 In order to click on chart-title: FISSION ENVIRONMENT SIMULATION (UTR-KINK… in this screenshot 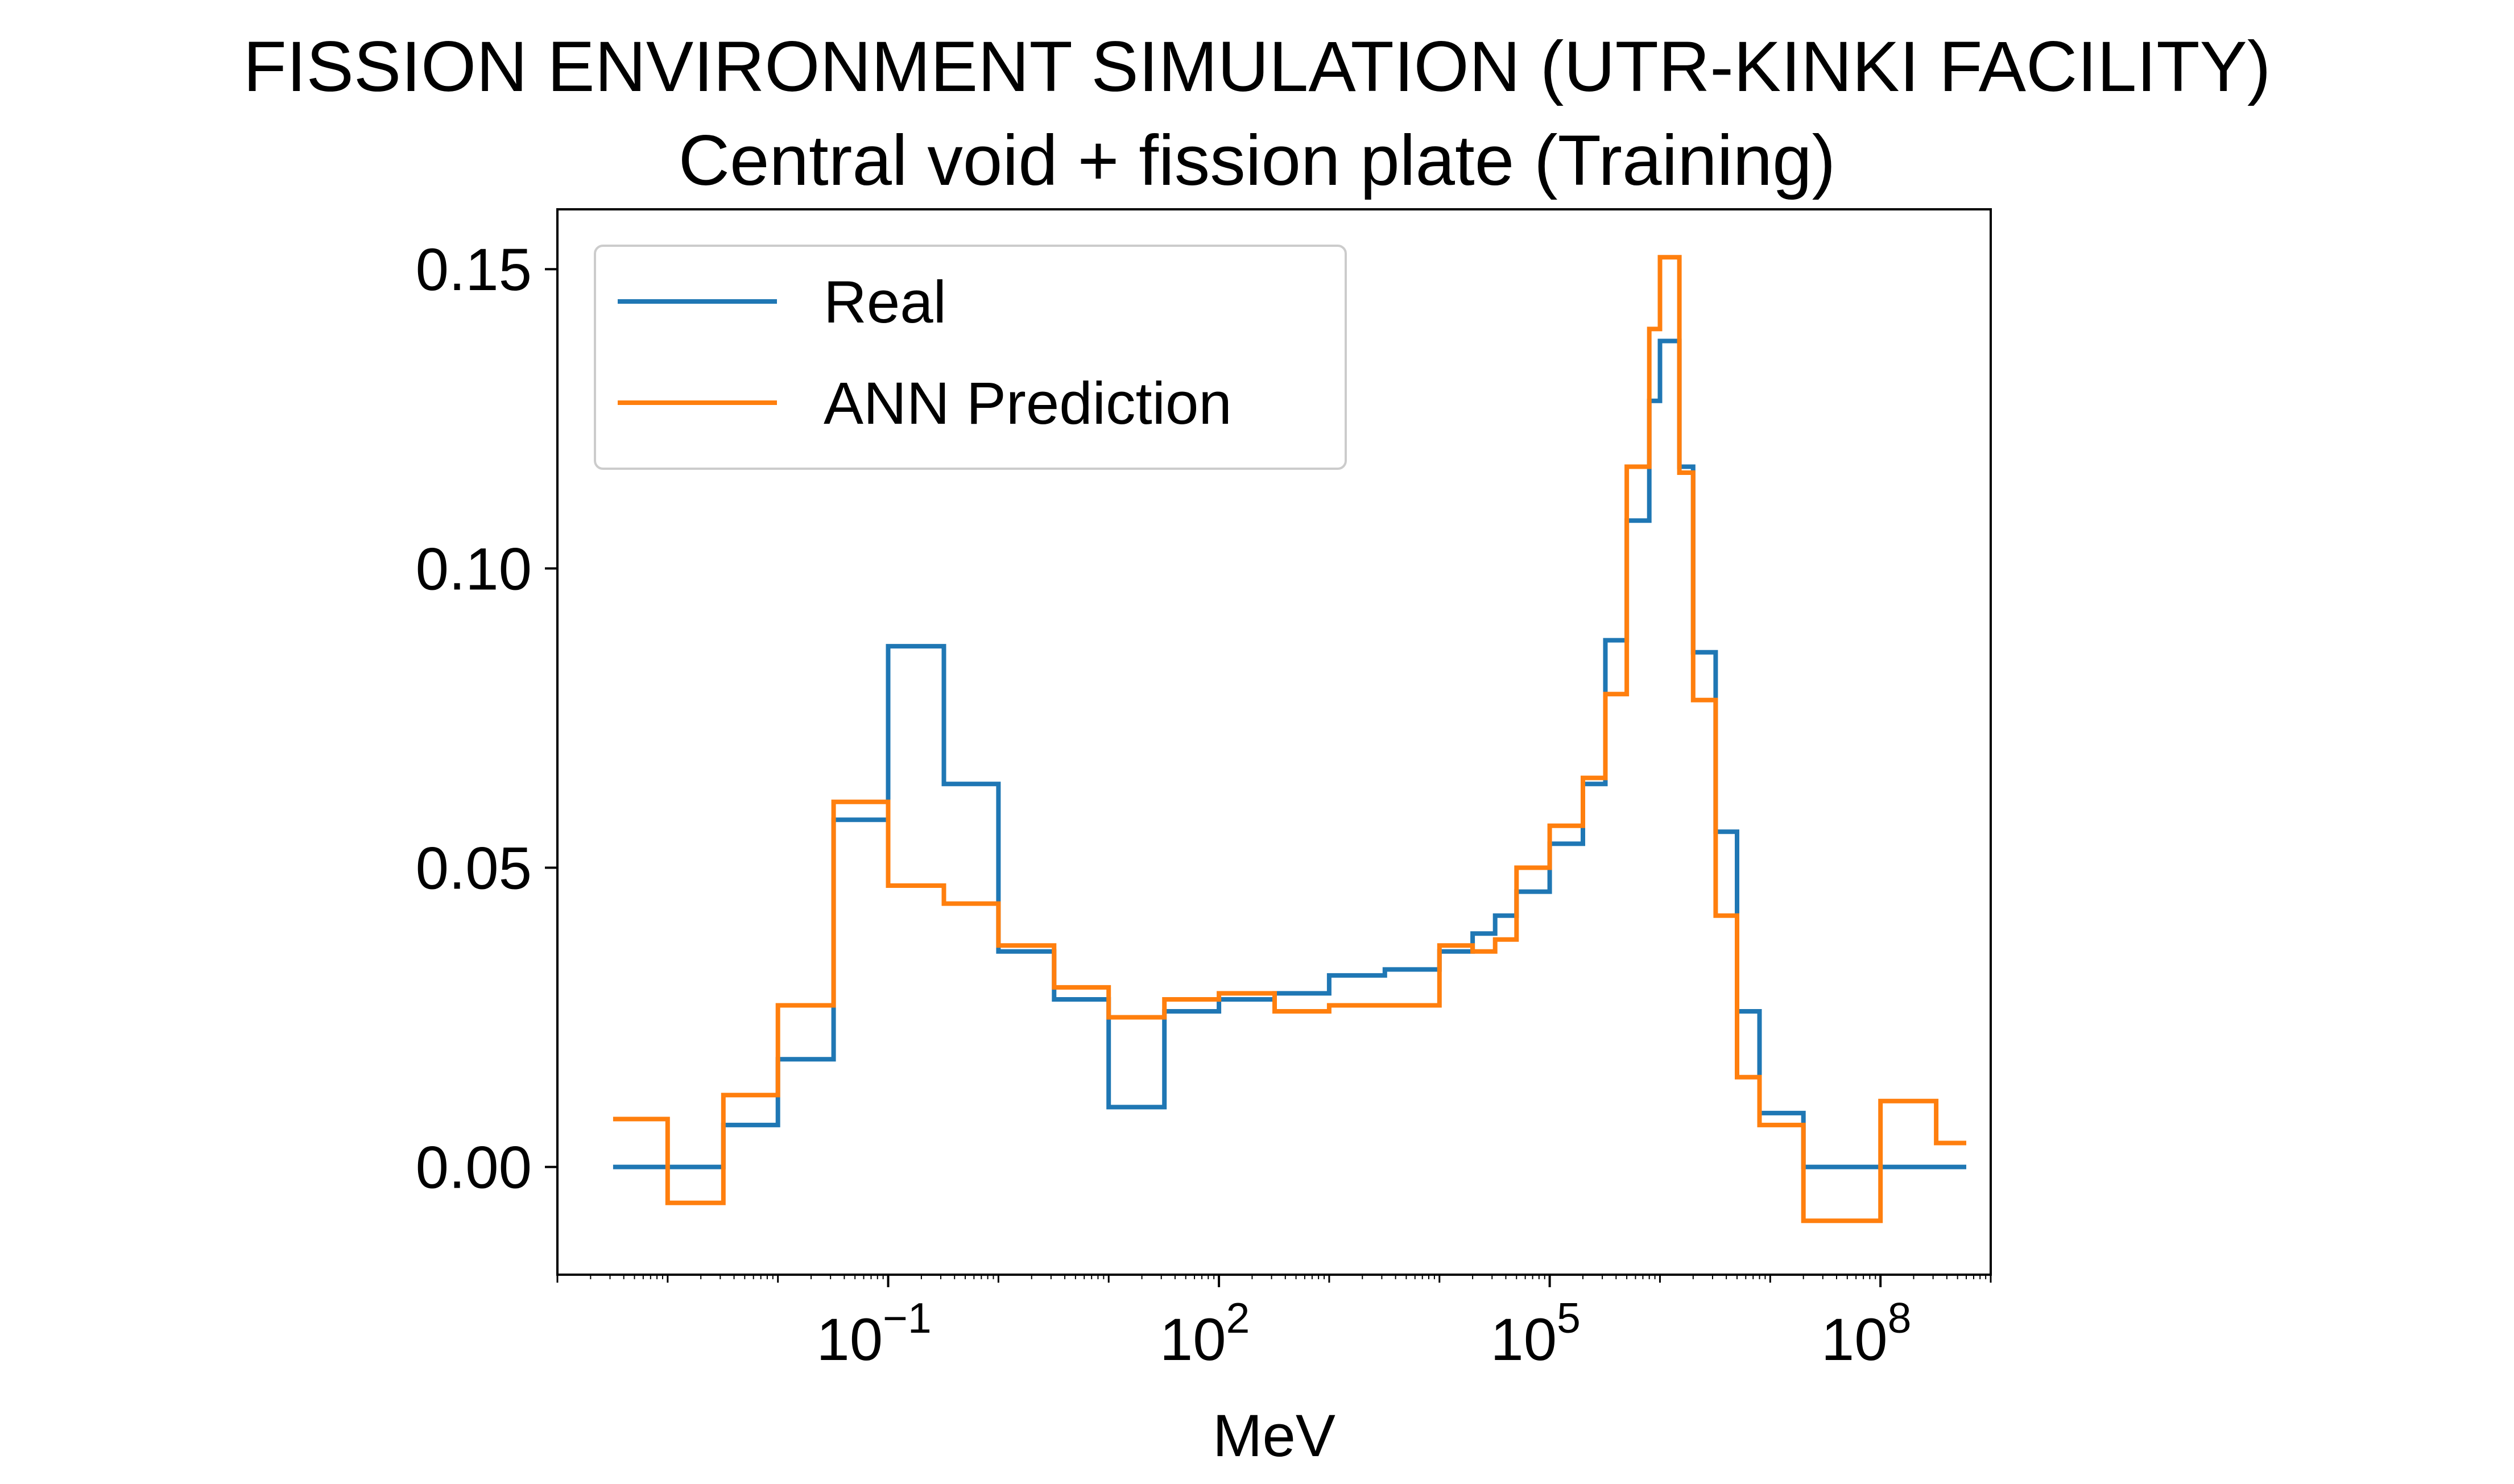, I will do `click(1257, 66)`.